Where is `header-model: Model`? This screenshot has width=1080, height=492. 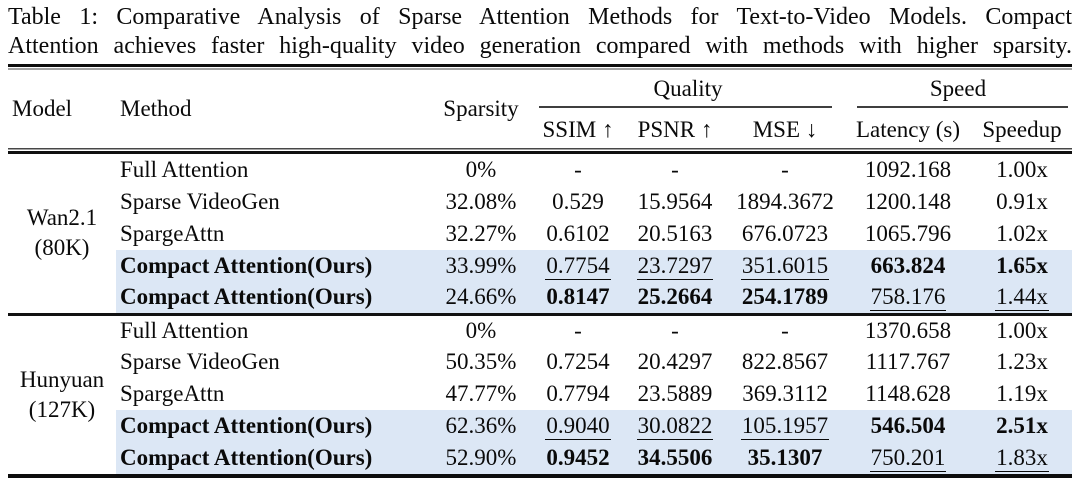
header-model: Model is located at coordinates (42, 108).